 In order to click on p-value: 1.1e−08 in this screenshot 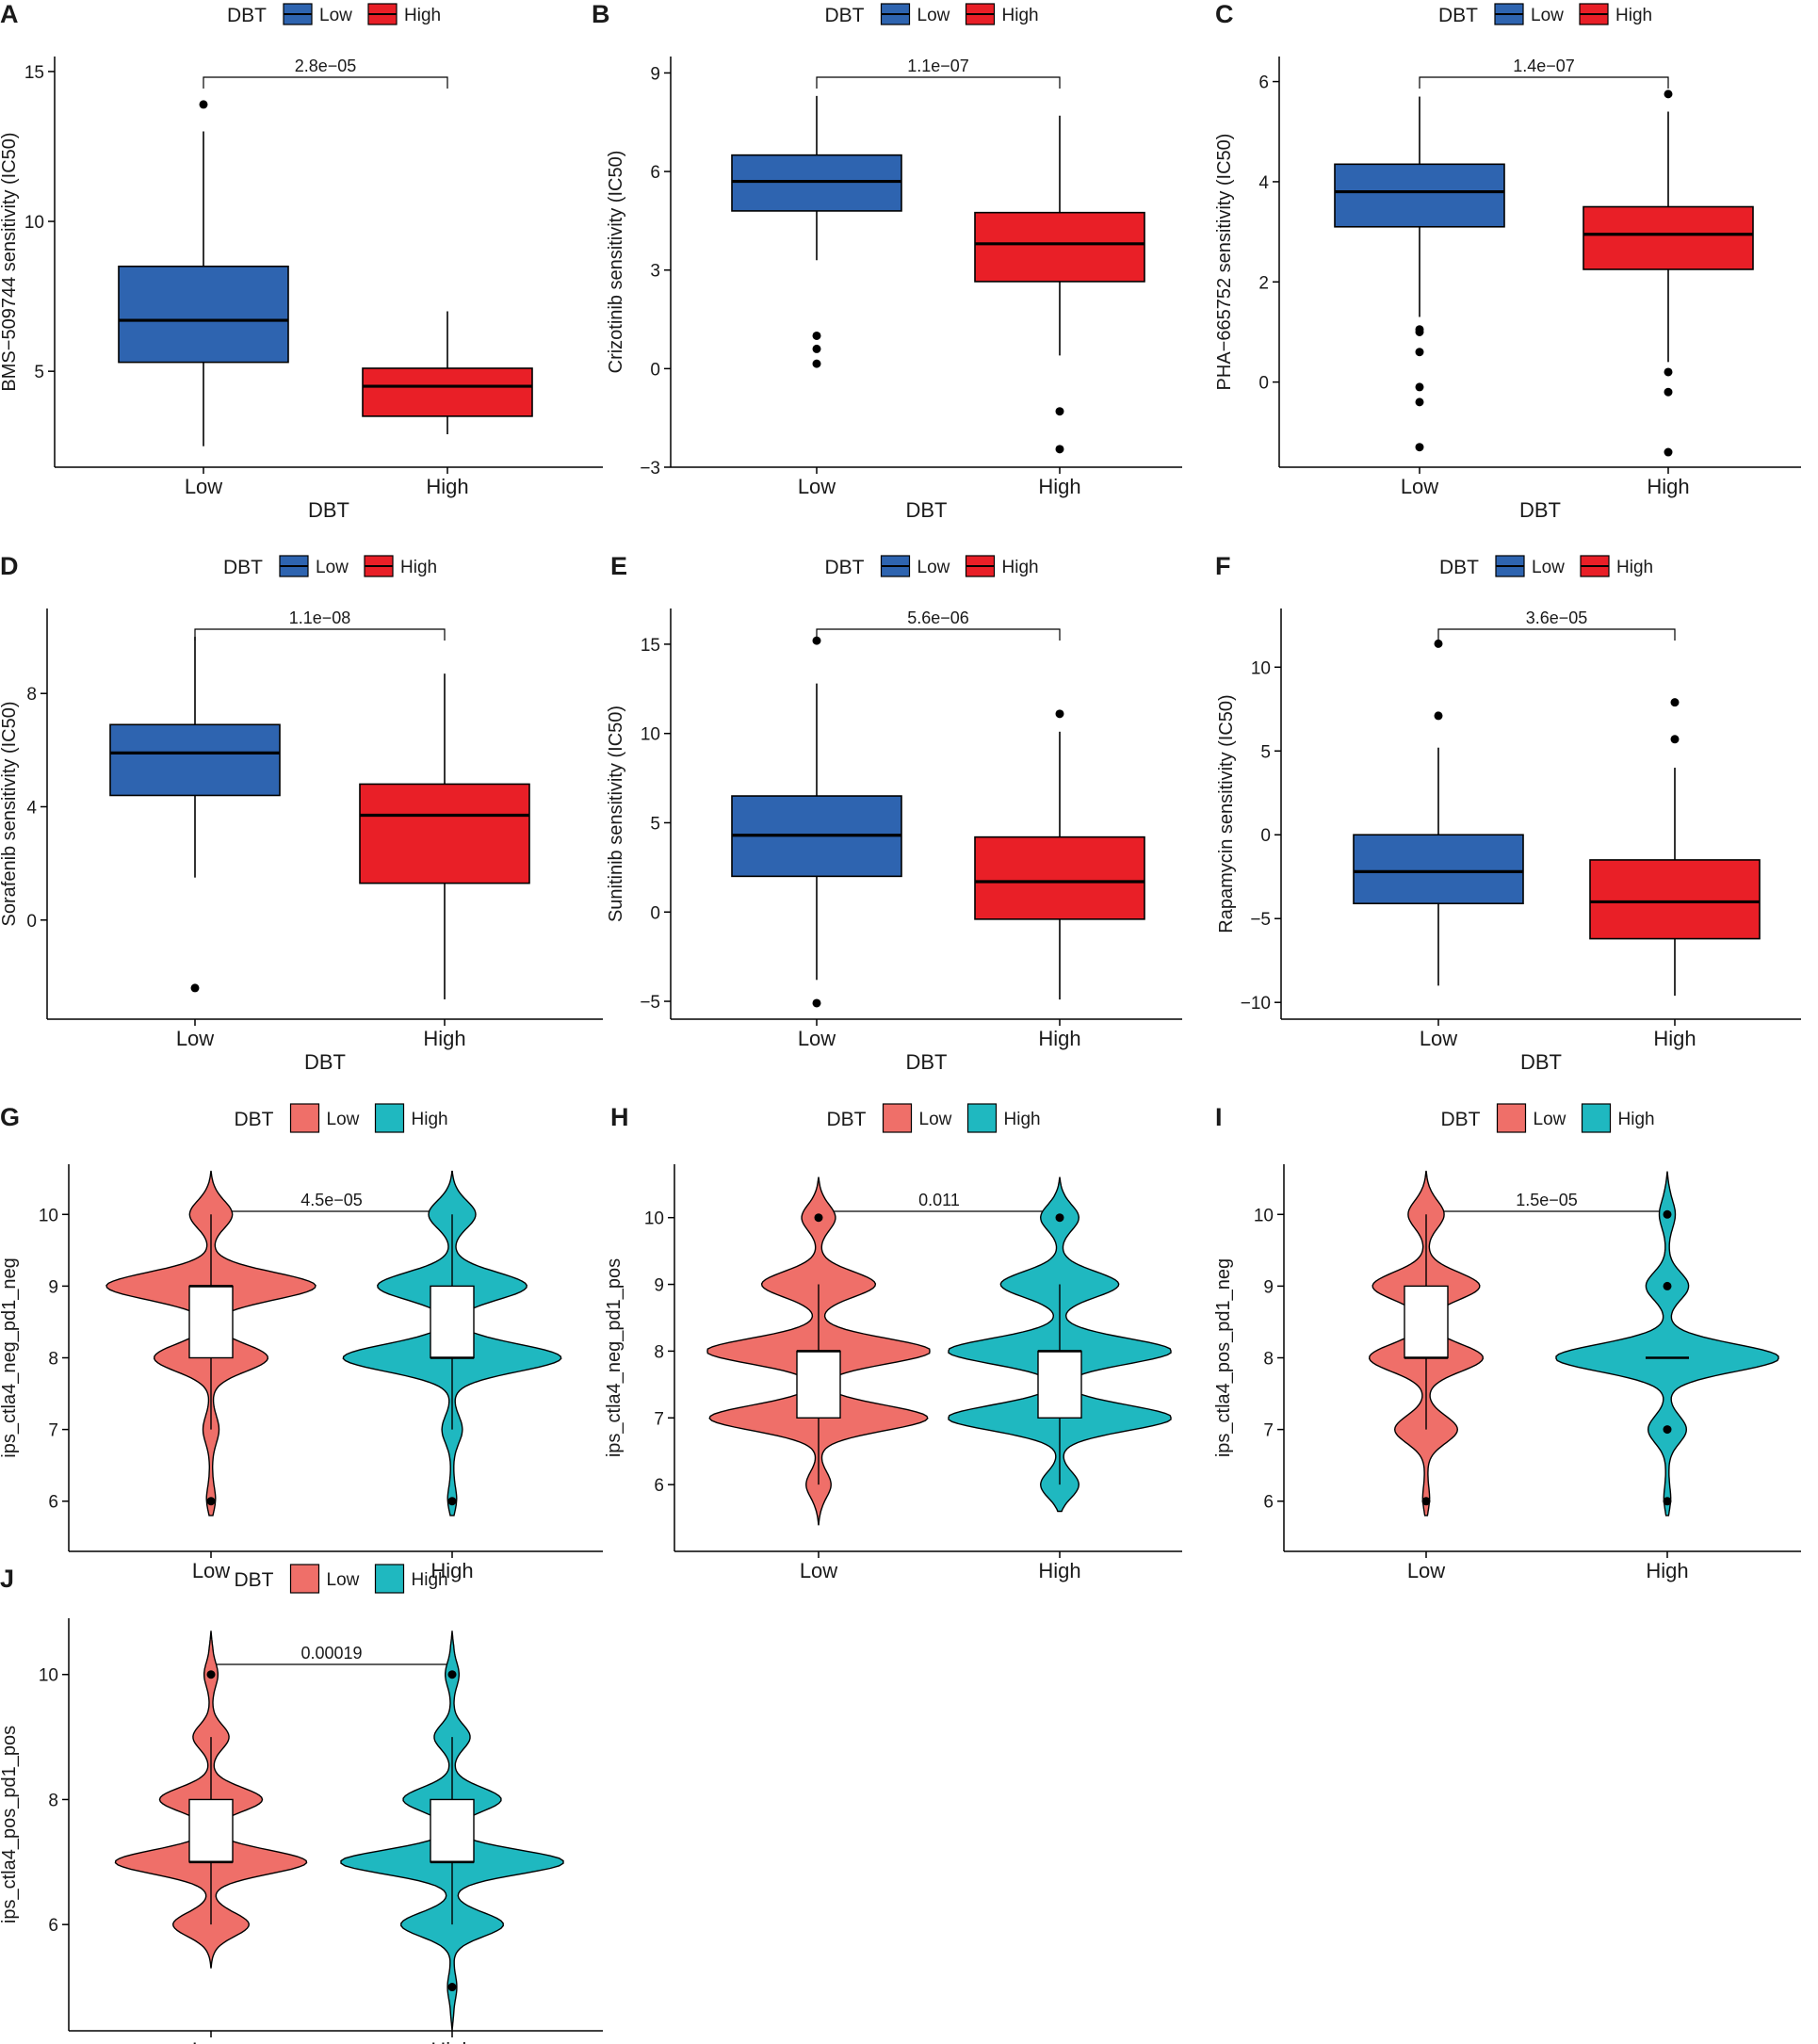, I will do `click(320, 617)`.